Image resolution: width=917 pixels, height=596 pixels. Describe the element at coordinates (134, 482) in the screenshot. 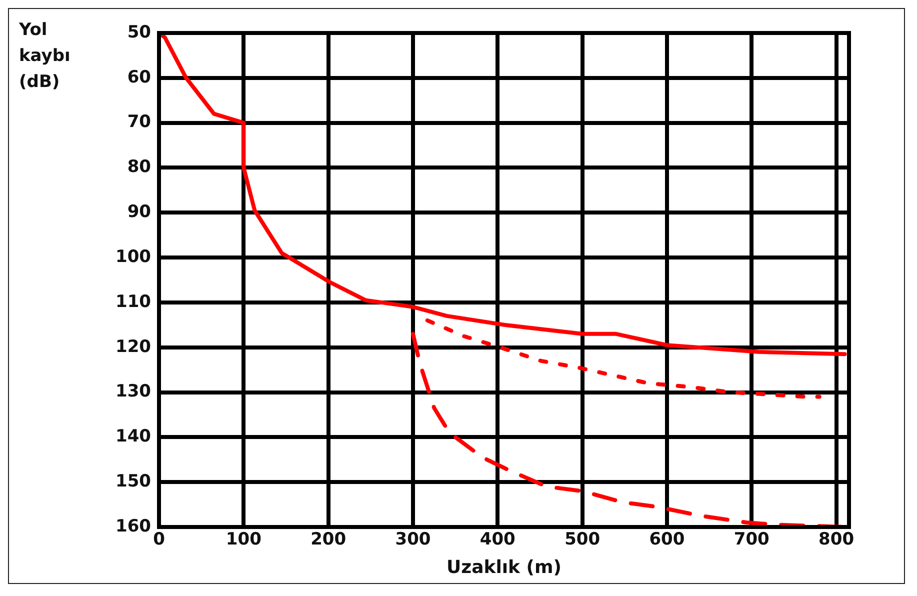

I see `y-tick-label: 150` at that location.